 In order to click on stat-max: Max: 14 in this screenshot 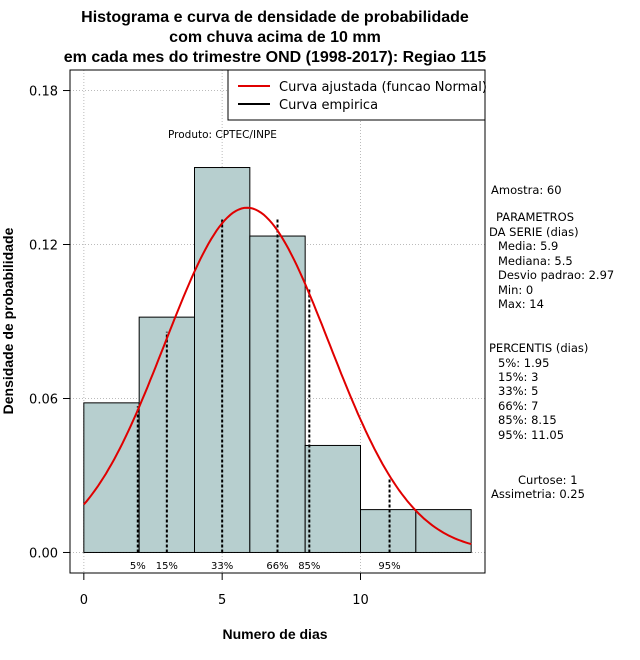, I will do `click(521, 304)`.